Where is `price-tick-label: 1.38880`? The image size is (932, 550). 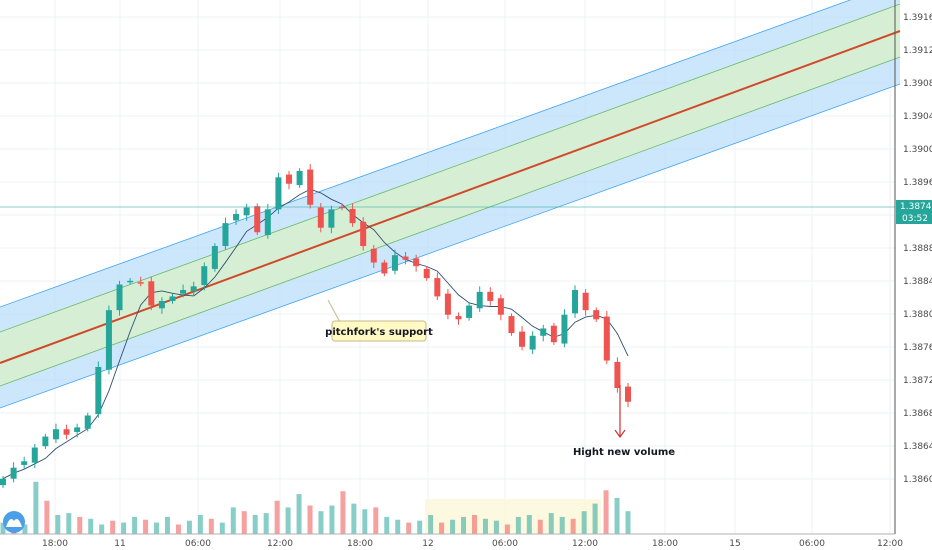 price-tick-label: 1.38880 is located at coordinates (917, 249).